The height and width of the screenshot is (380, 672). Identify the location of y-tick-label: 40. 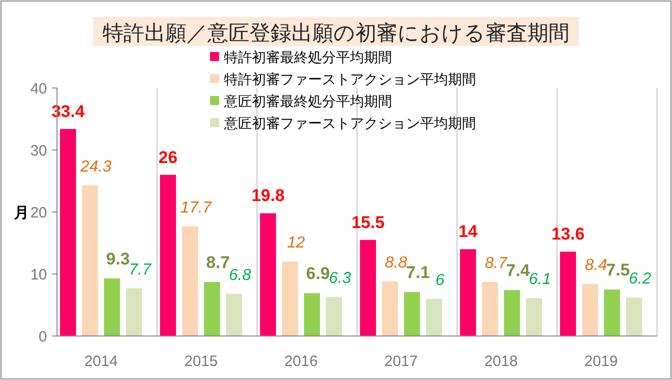
(38, 89).